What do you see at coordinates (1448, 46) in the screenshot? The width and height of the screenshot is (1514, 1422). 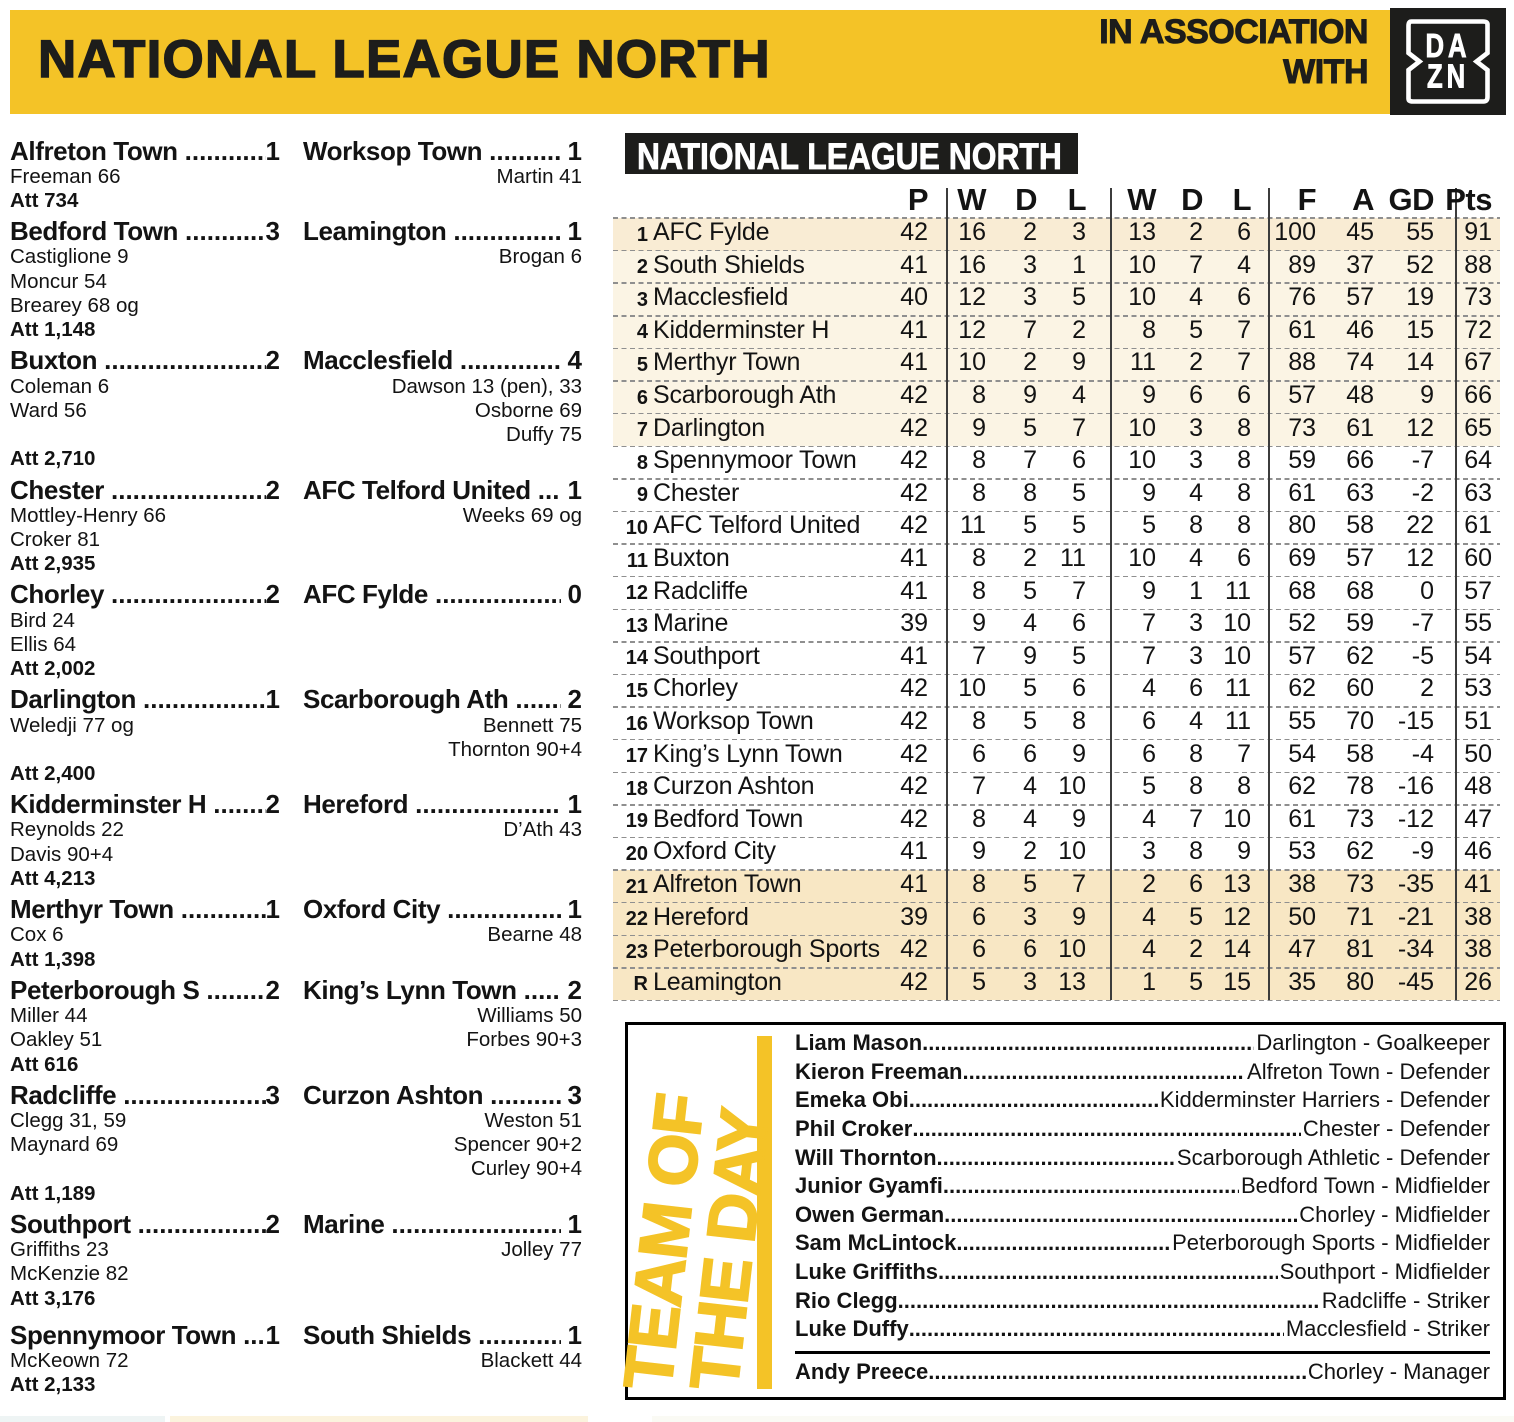 I see `svg-text: DA` at bounding box center [1448, 46].